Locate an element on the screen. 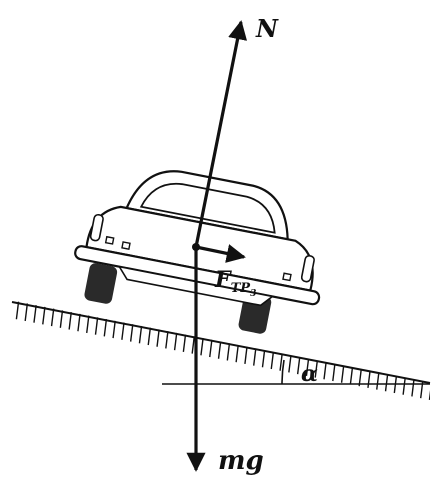 The width and height of the screenshot is (441, 496). right-tail-light is located at coordinates (307, 268).